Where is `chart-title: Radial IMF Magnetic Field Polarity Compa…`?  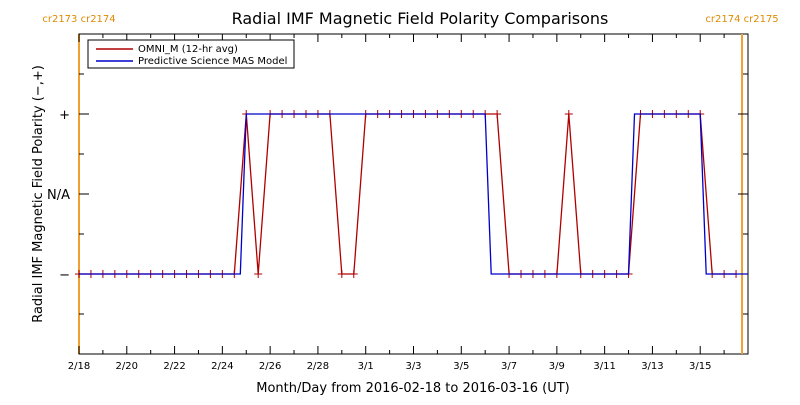 chart-title: Radial IMF Magnetic Field Polarity Compa… is located at coordinates (420, 18).